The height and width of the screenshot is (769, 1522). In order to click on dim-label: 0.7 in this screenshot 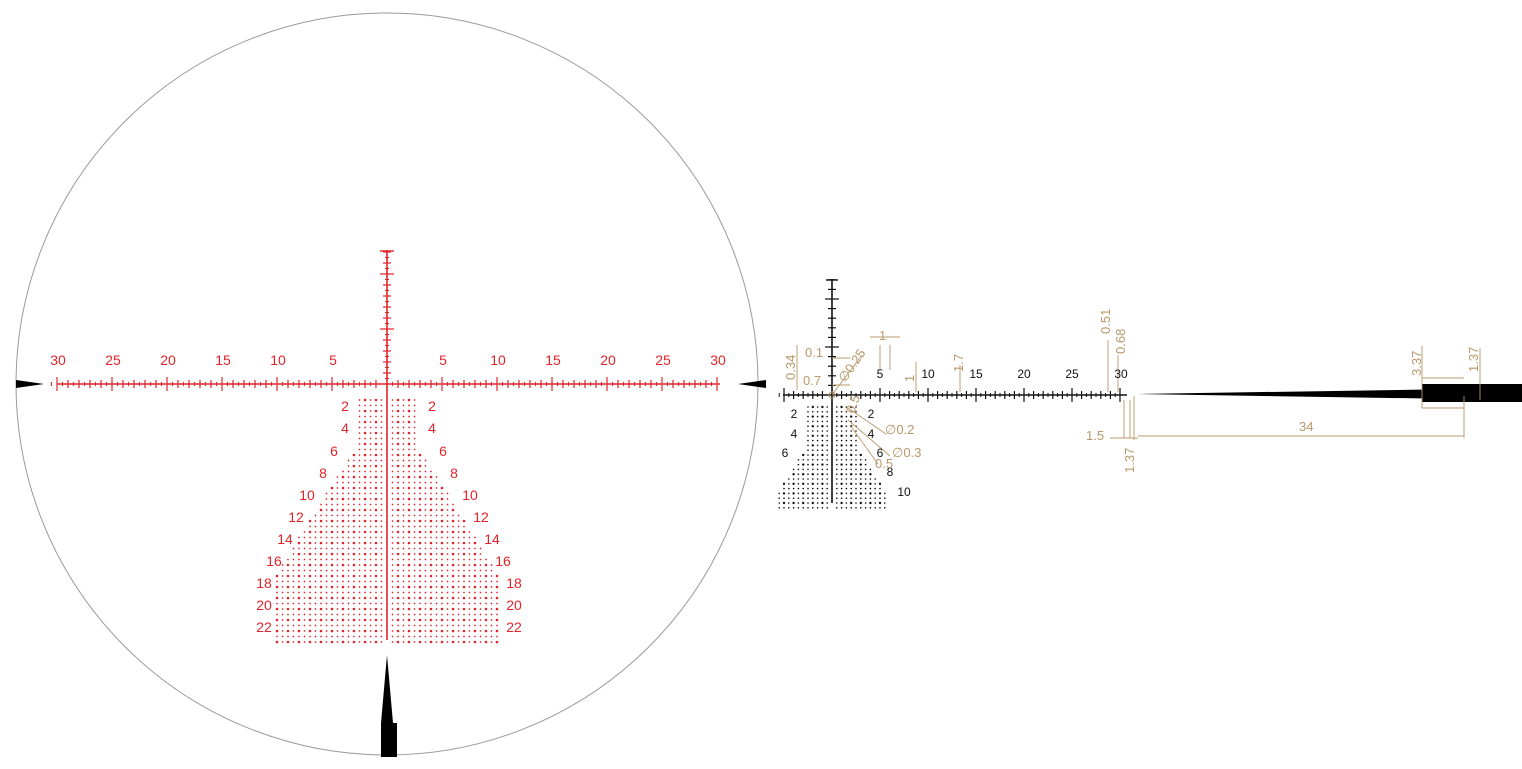, I will do `click(812, 380)`.